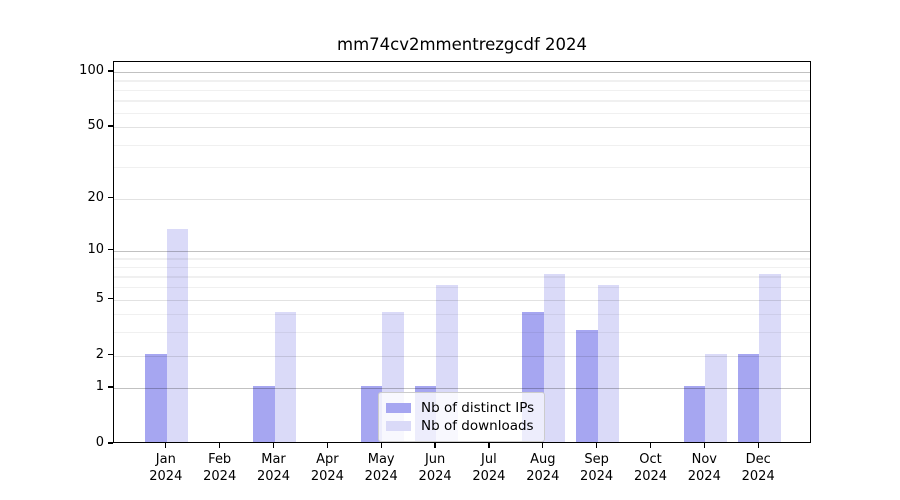 The height and width of the screenshot is (500, 900). What do you see at coordinates (220, 459) in the screenshot?
I see `x-tick-month: Feb` at bounding box center [220, 459].